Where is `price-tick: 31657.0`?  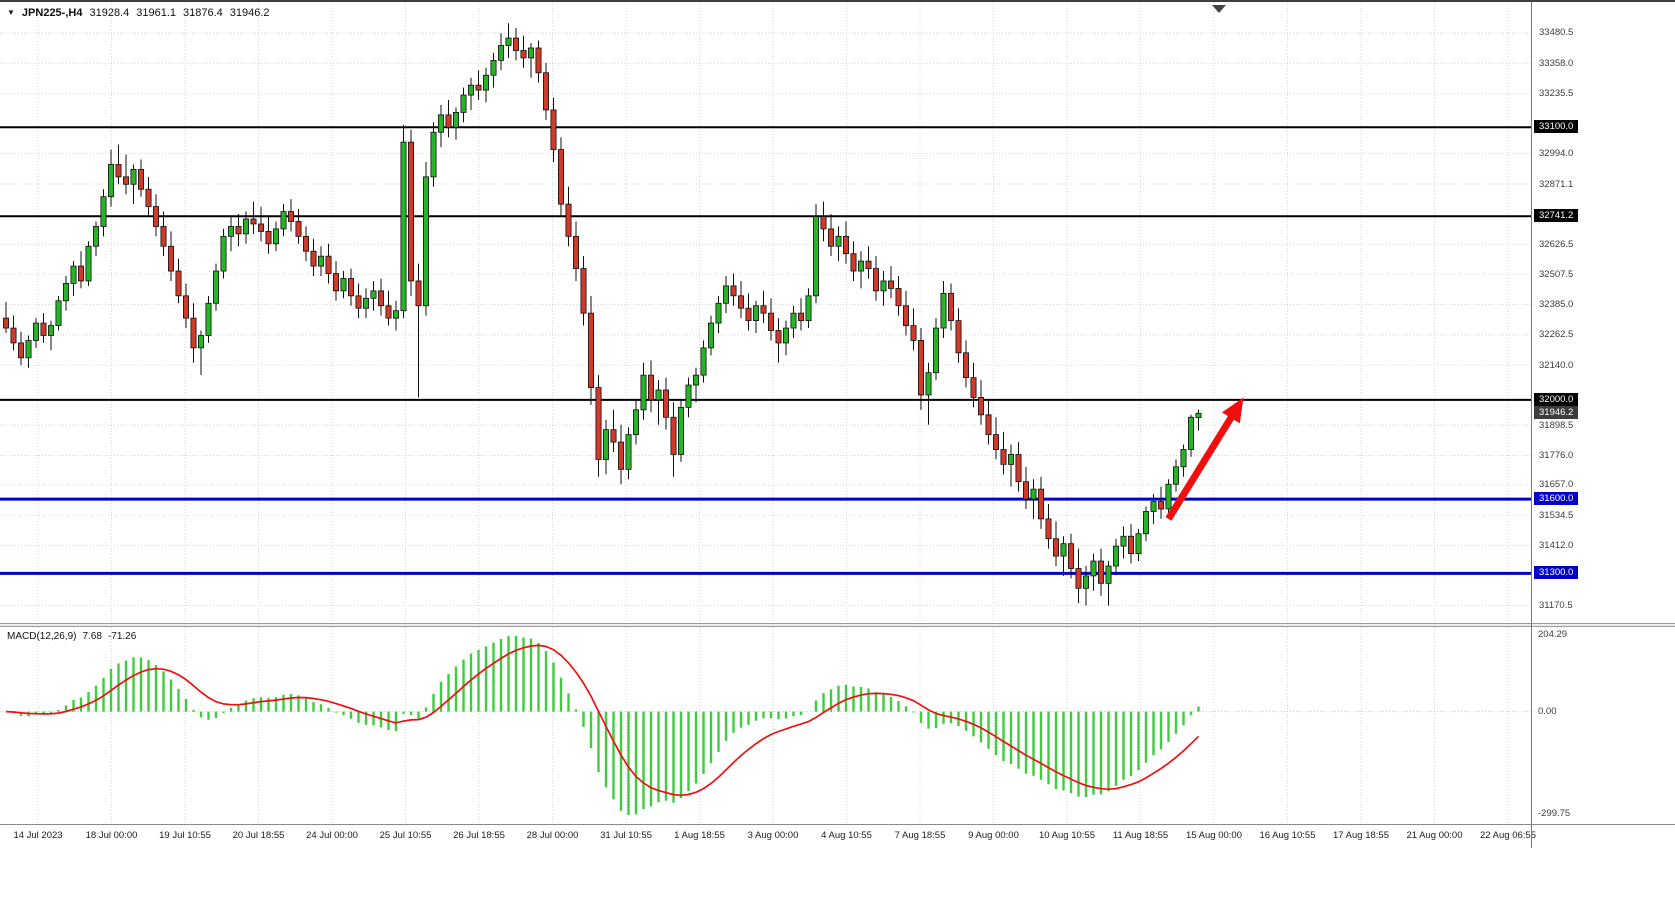 price-tick: 31657.0 is located at coordinates (1556, 485).